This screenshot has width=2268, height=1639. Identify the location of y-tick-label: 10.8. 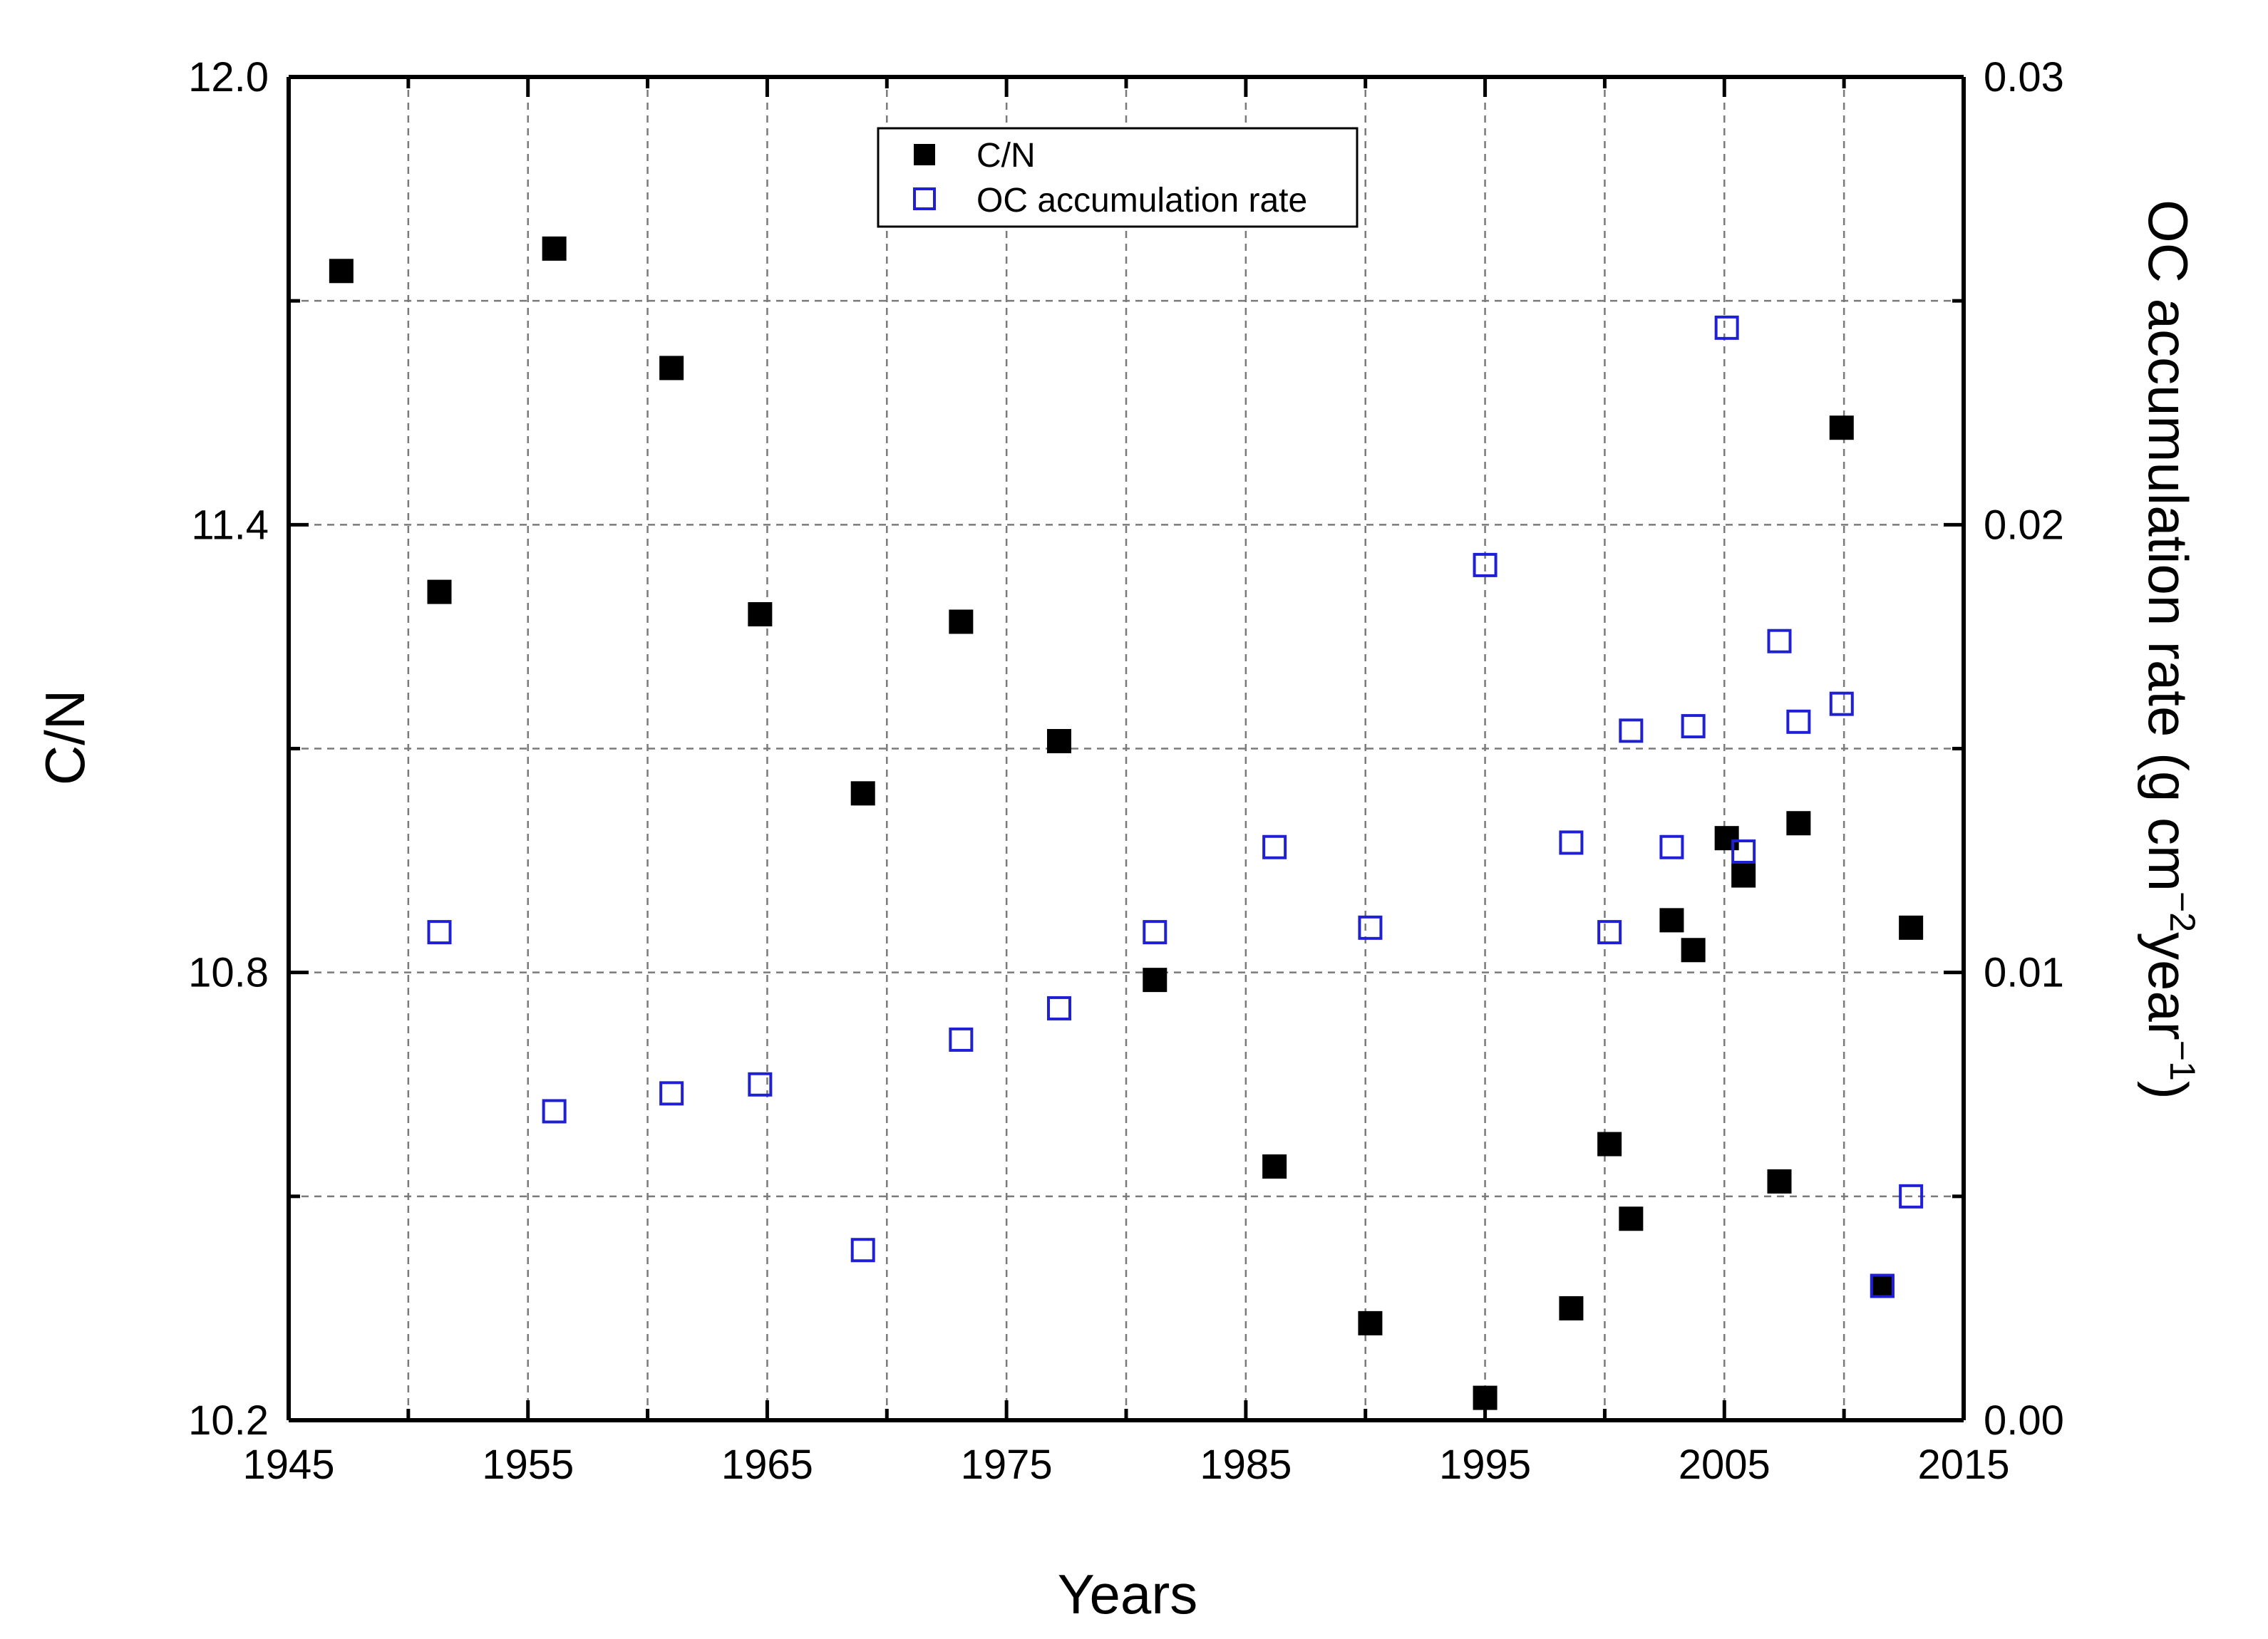
(228, 973).